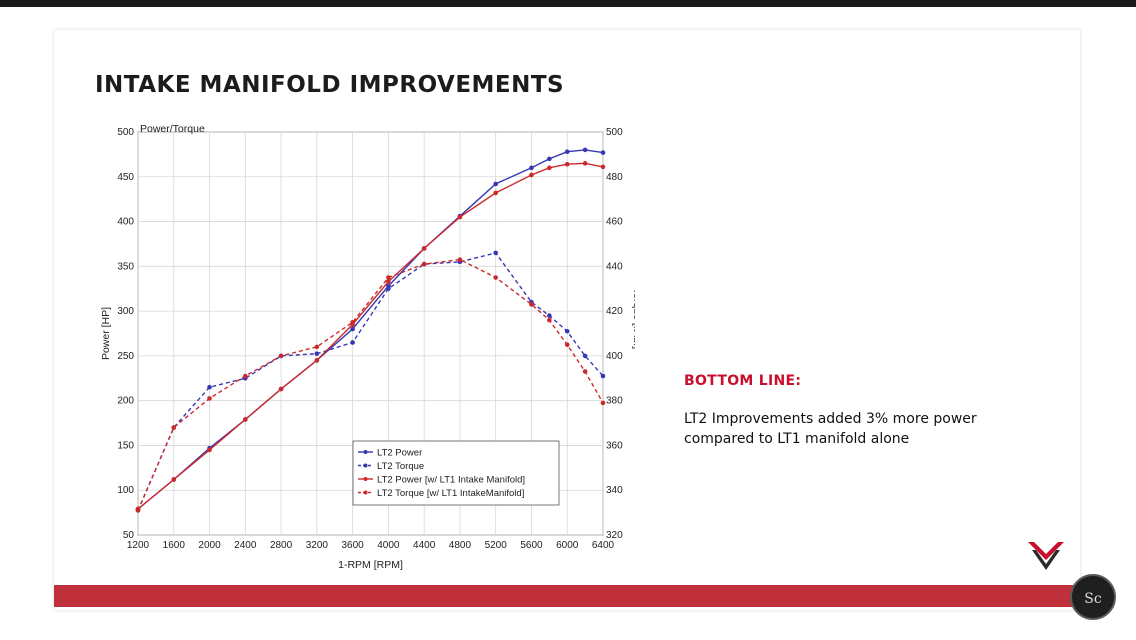  Describe the element at coordinates (614, 266) in the screenshot. I see `y-right-tick-label: 440` at that location.